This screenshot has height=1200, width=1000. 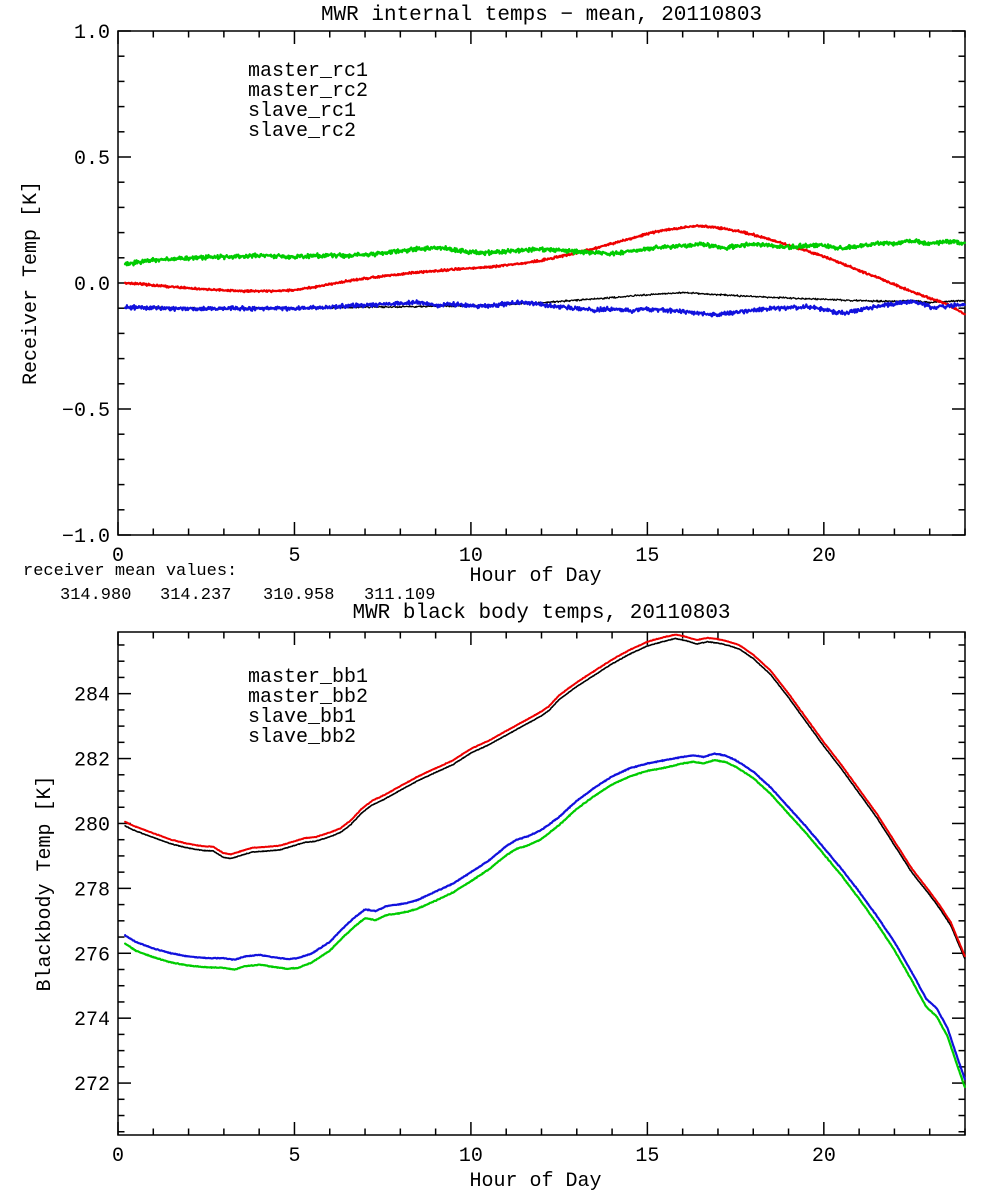 I want to click on receiver-mean-value: 314.237, so click(x=195, y=595).